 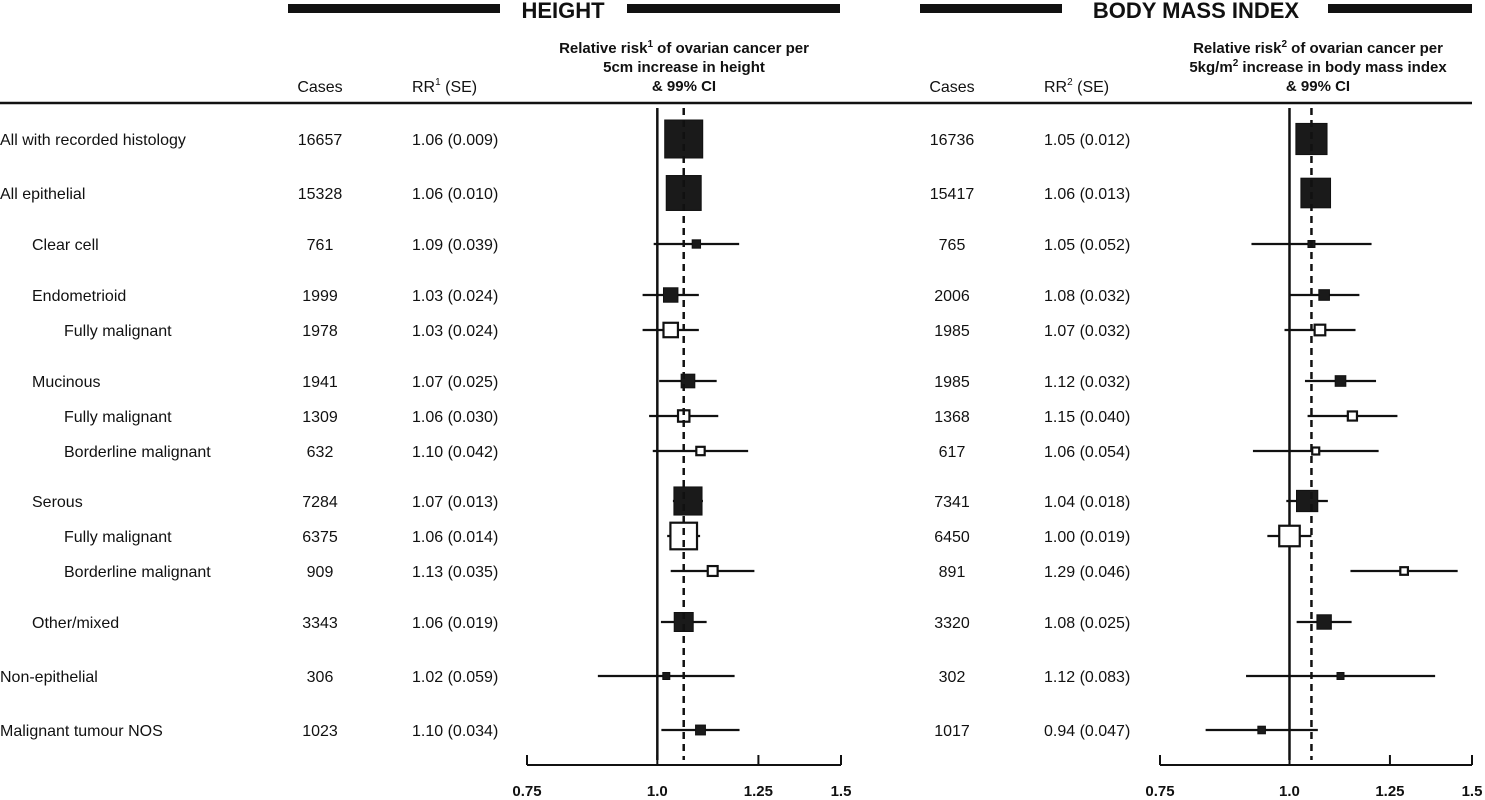 What do you see at coordinates (991, 8) in the screenshot?
I see `bmi-title-bar-left` at bounding box center [991, 8].